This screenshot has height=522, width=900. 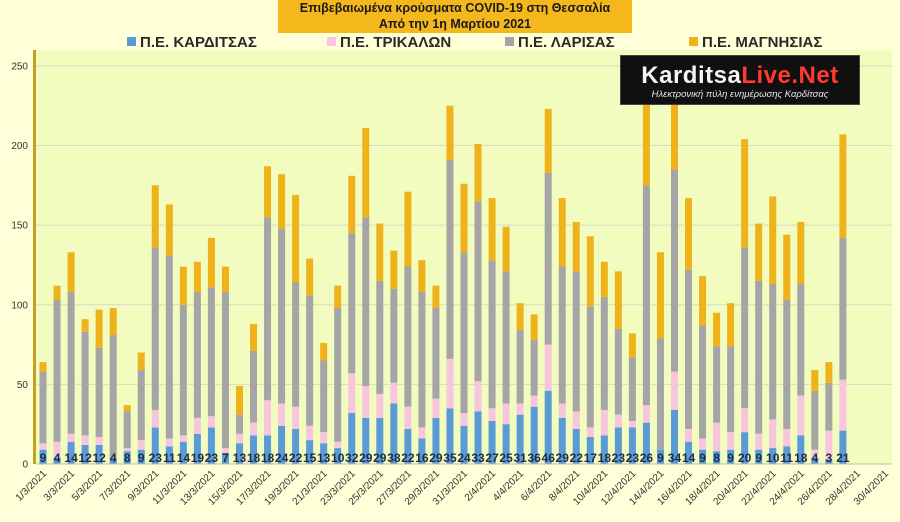 What do you see at coordinates (647, 458) in the screenshot?
I see `data-label: 26` at bounding box center [647, 458].